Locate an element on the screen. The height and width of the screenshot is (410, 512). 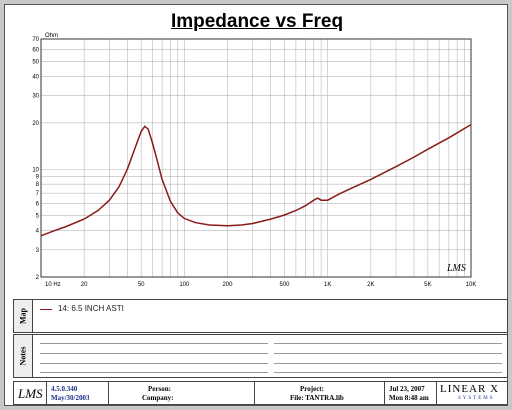
y-tick-label: 9 is located at coordinates (38, 177).